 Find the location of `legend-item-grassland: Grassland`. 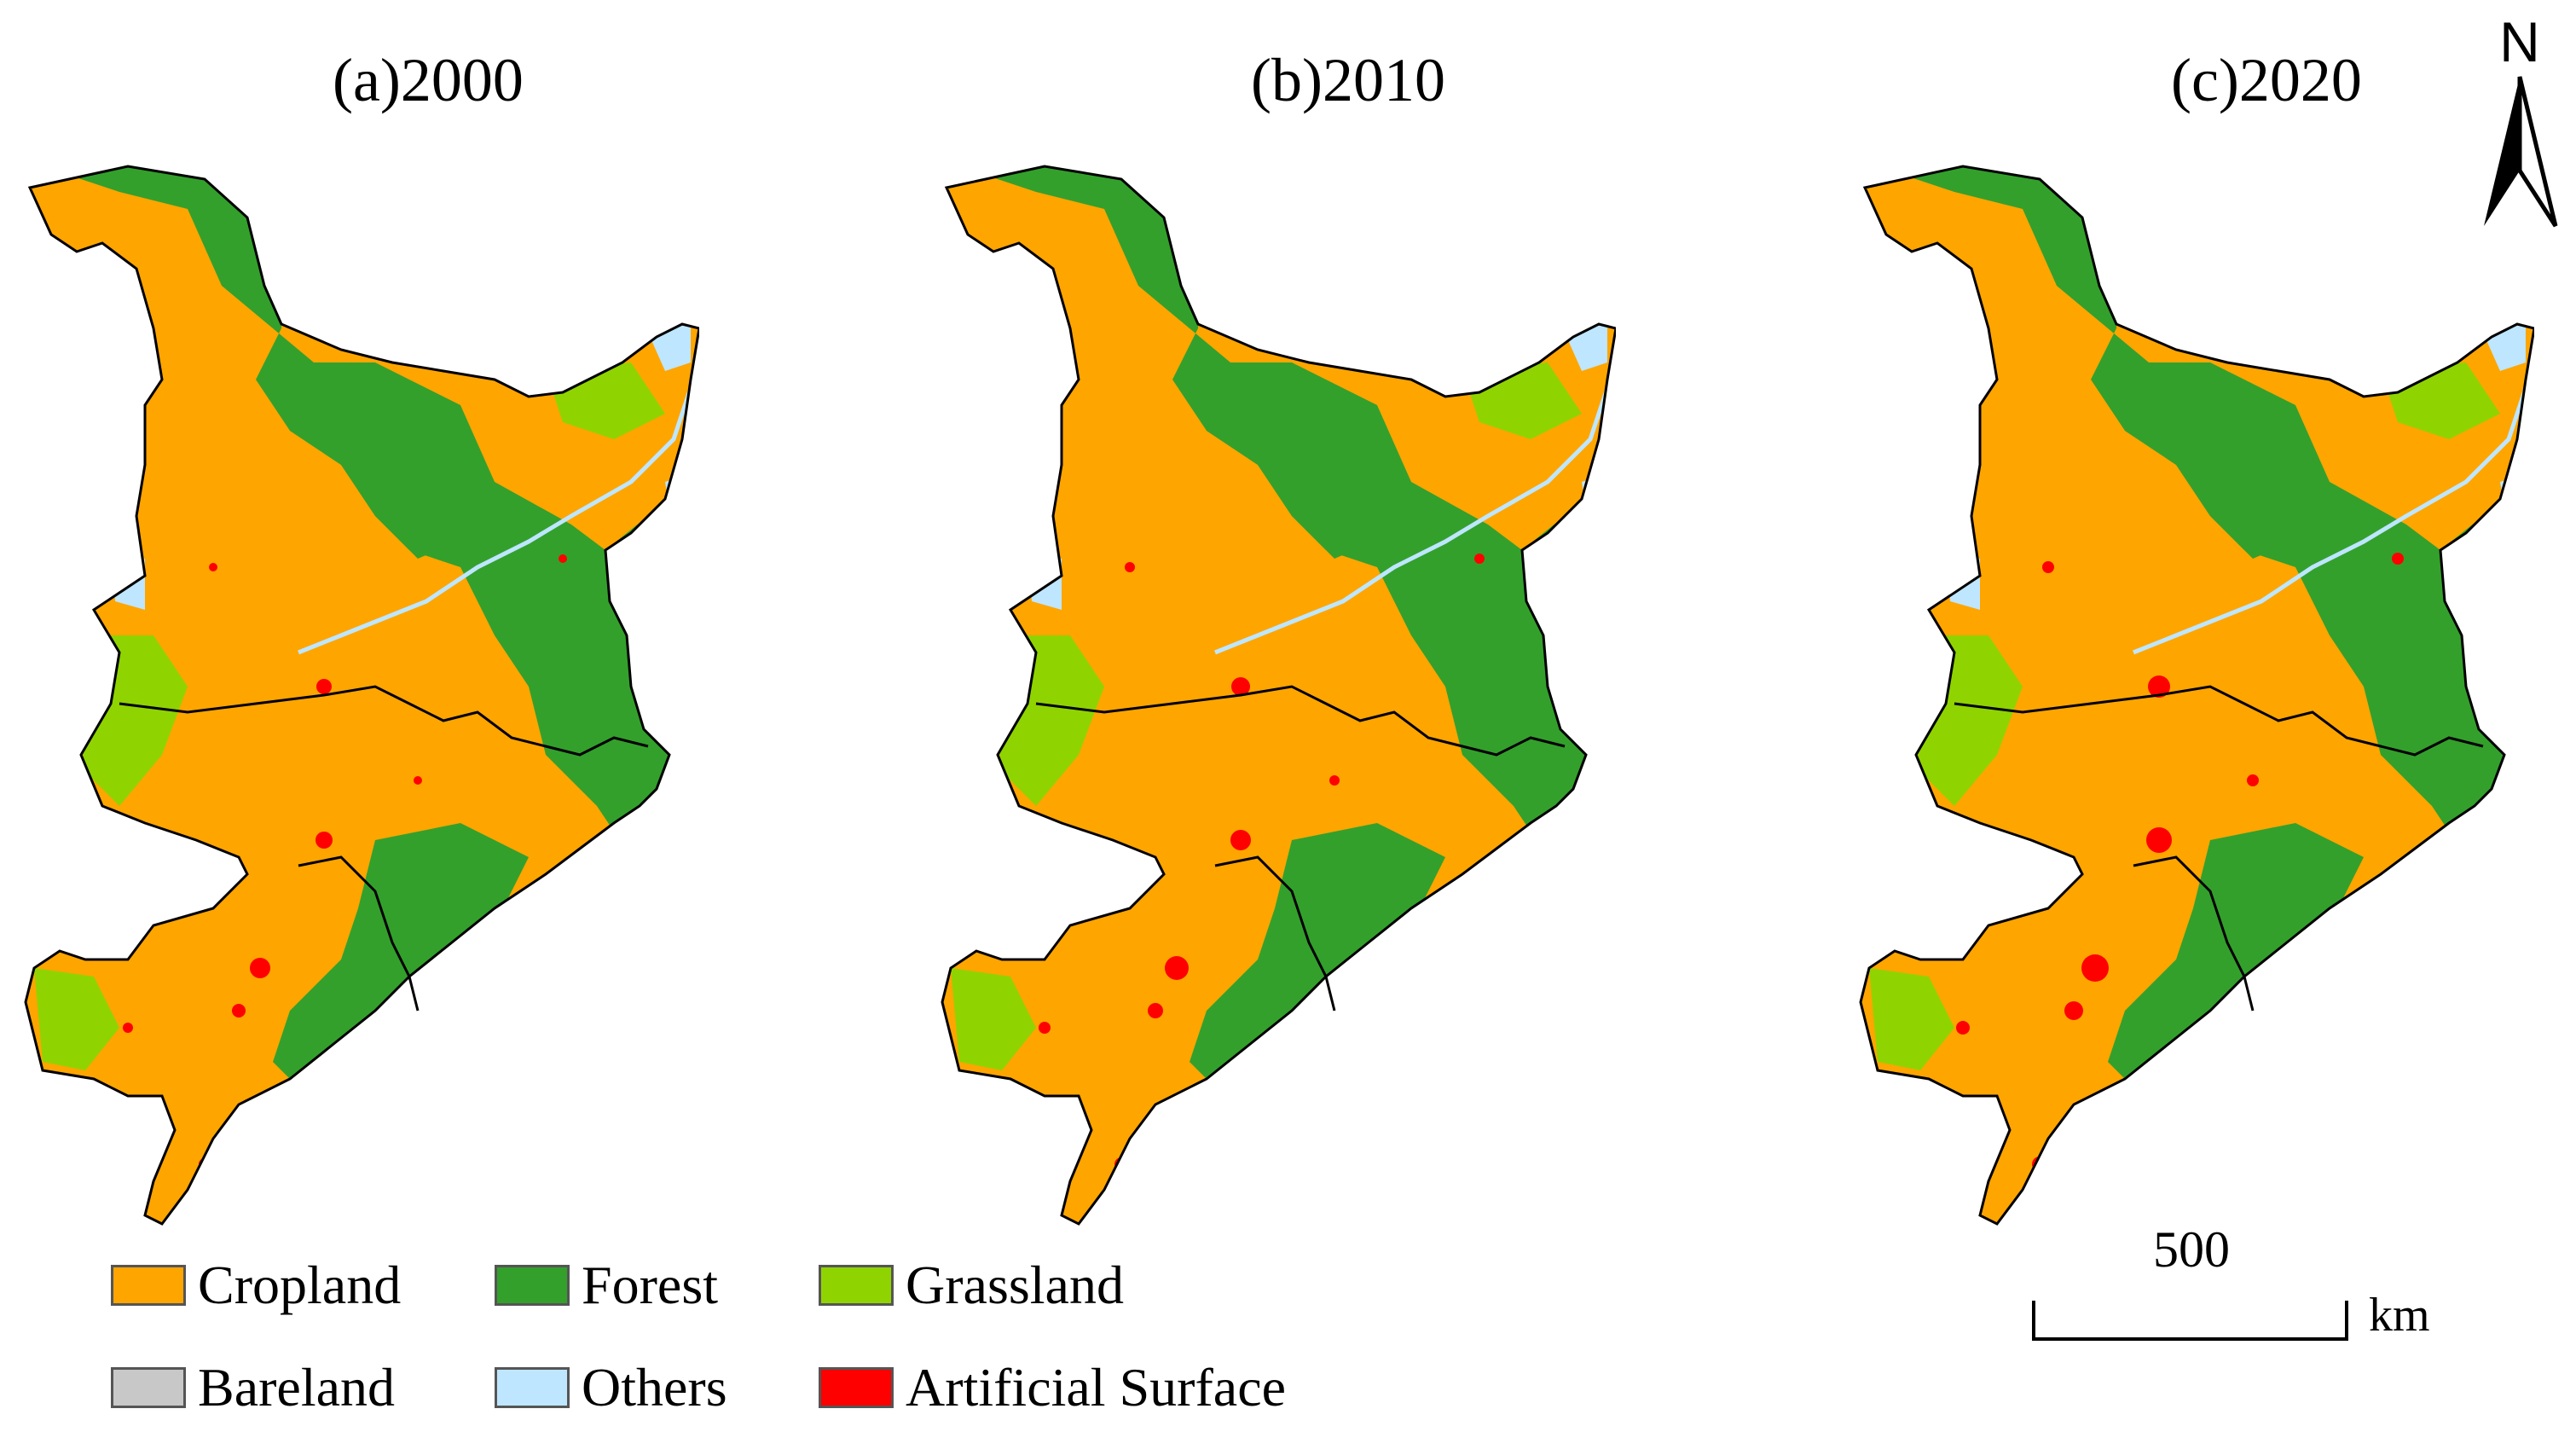

legend-item-grassland: Grassland is located at coordinates (972, 1285).